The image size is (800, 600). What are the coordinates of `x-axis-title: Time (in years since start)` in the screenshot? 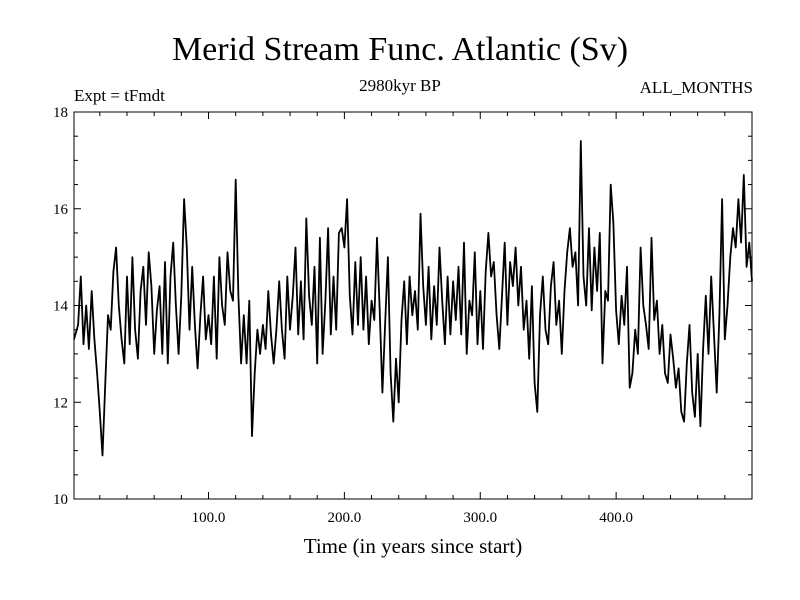 It's located at (413, 546).